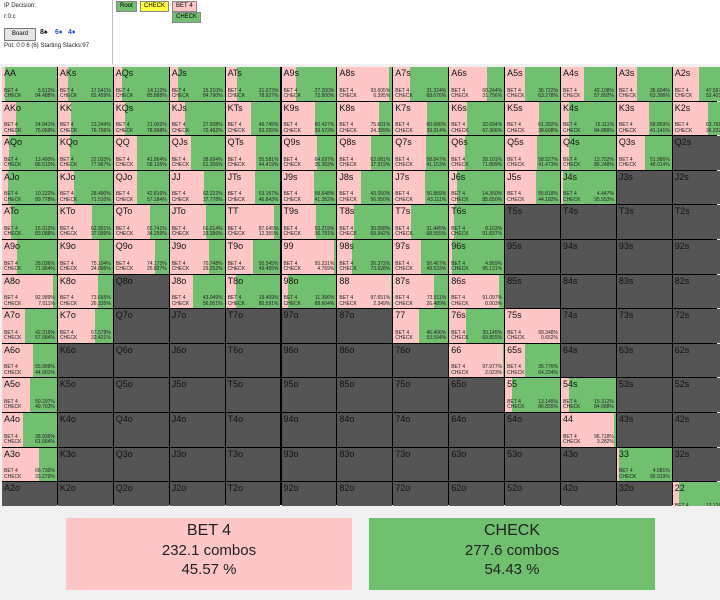 The image size is (720, 600). What do you see at coordinates (532, 326) in the screenshot?
I see `hand-cell-75s: BET 4 CHECK 99.348% 0.652% 75s` at bounding box center [532, 326].